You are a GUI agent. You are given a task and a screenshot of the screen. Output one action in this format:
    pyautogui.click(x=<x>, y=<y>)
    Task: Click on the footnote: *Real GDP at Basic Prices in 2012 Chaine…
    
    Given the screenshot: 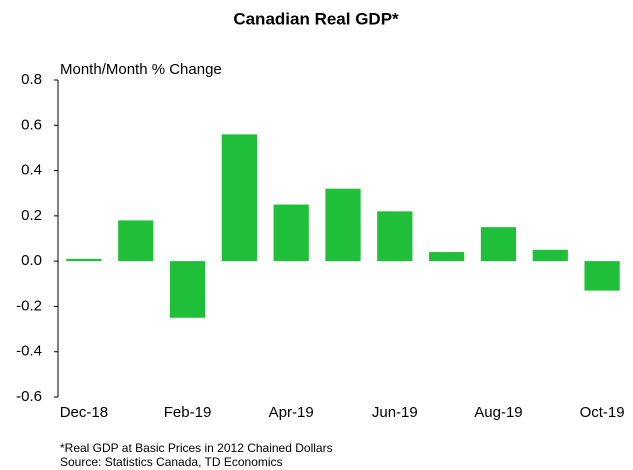 What is the action you would take?
    pyautogui.click(x=196, y=448)
    